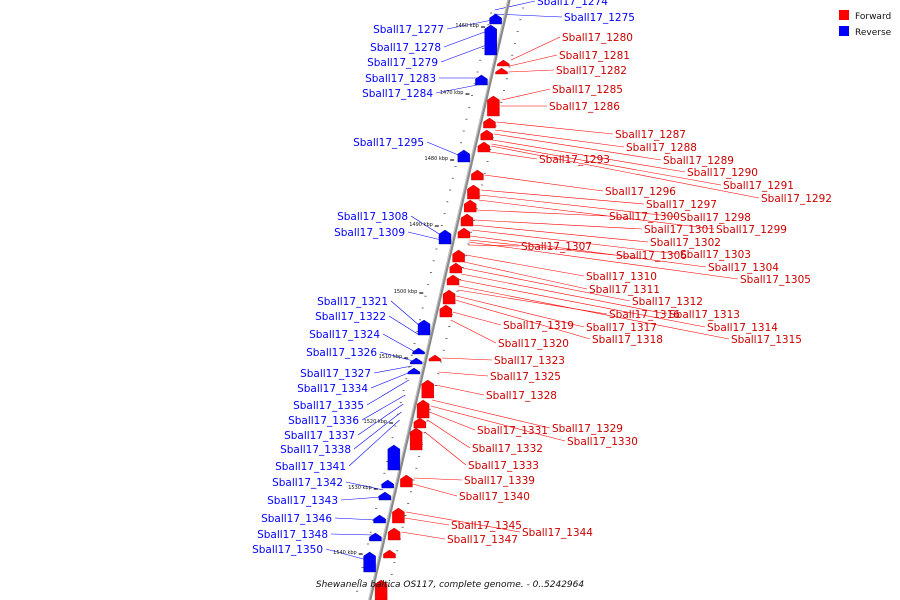 Image resolution: width=900 pixels, height=600 pixels. What do you see at coordinates (667, 302) in the screenshot?
I see `forward-gene-label: Sball17_1312` at bounding box center [667, 302].